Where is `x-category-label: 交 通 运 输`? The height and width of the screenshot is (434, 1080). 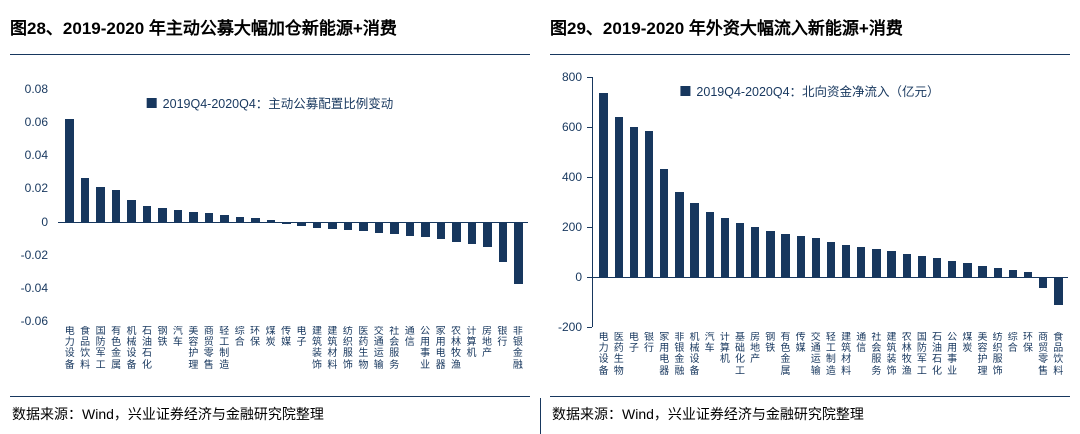 x-category-label: 交 通 运 输 is located at coordinates (815, 354).